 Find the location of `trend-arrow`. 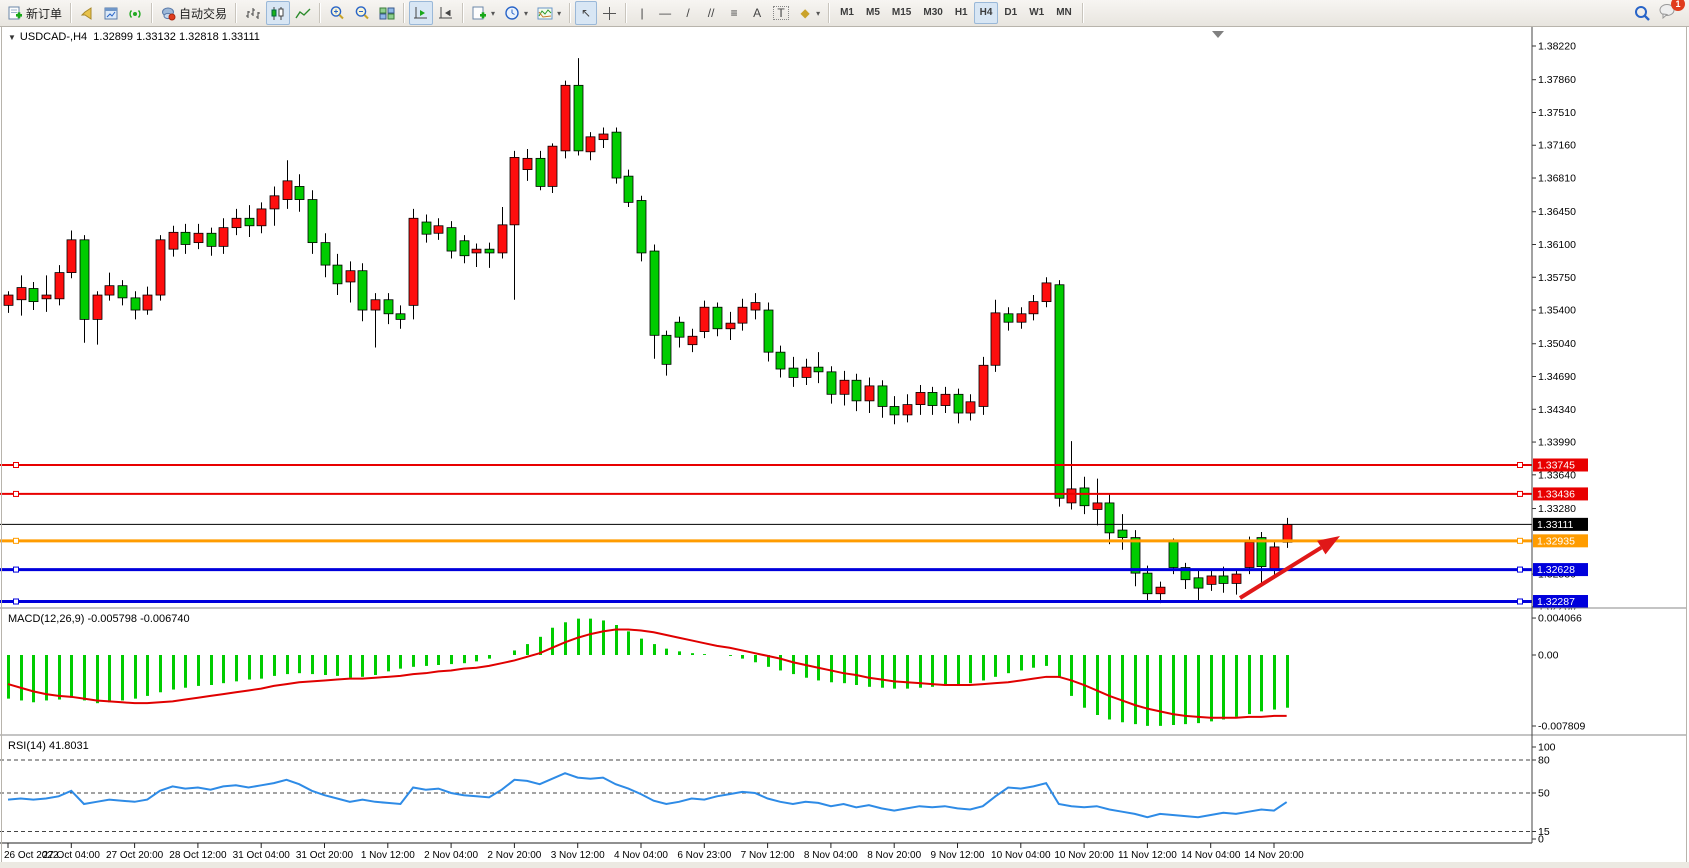

trend-arrow is located at coordinates (1280, 572).